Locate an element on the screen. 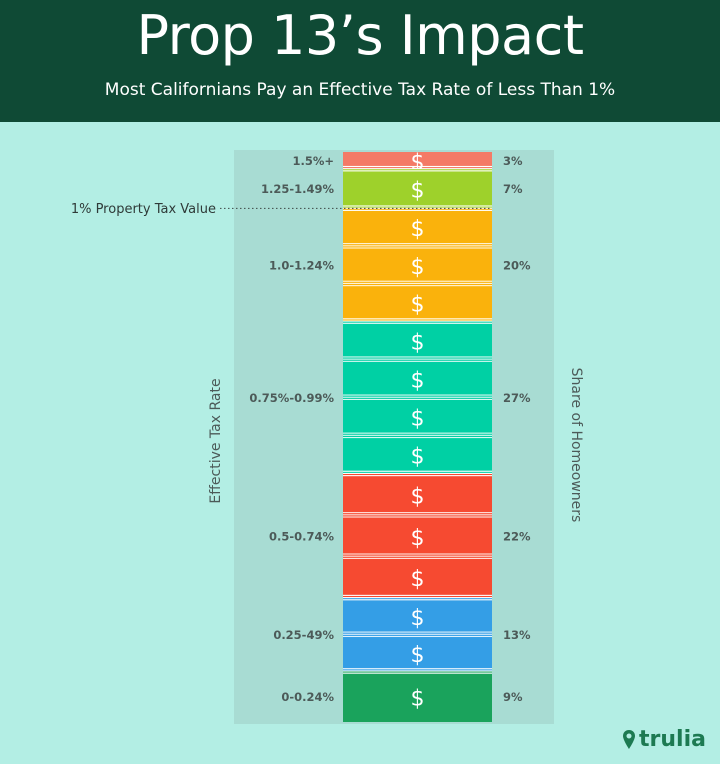  share-label-0-0-24: 9% is located at coordinates (513, 697).